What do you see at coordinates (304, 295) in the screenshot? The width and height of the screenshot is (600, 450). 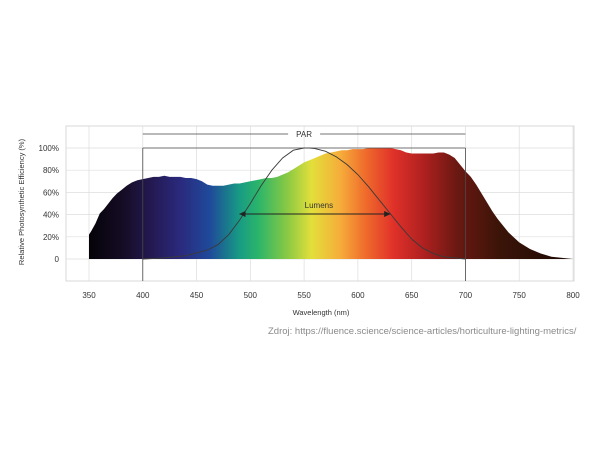 I see `x-tick-label: 550` at bounding box center [304, 295].